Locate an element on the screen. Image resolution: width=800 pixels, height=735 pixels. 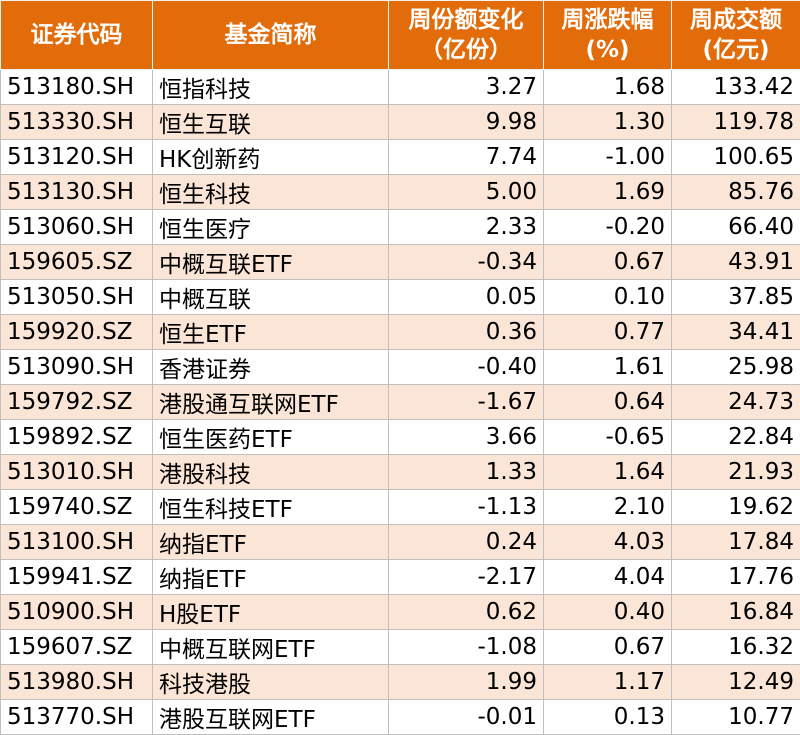
share-change-cell: -1.67 is located at coordinates (466, 402).